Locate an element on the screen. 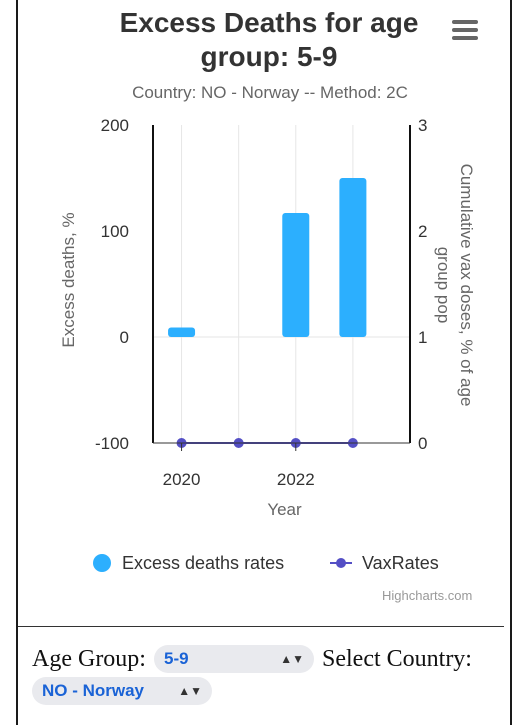 Image resolution: width=523 pixels, height=725 pixels. y-right-axis-title: Cumulative vax doses, % of age is located at coordinates (466, 285).